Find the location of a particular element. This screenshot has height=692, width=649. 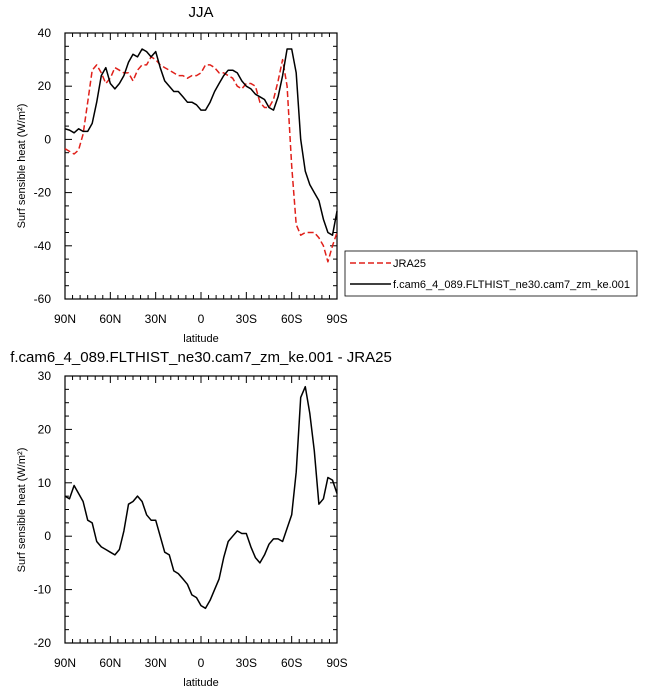

bottom-x-axis-label: latitude is located at coordinates (200, 683).